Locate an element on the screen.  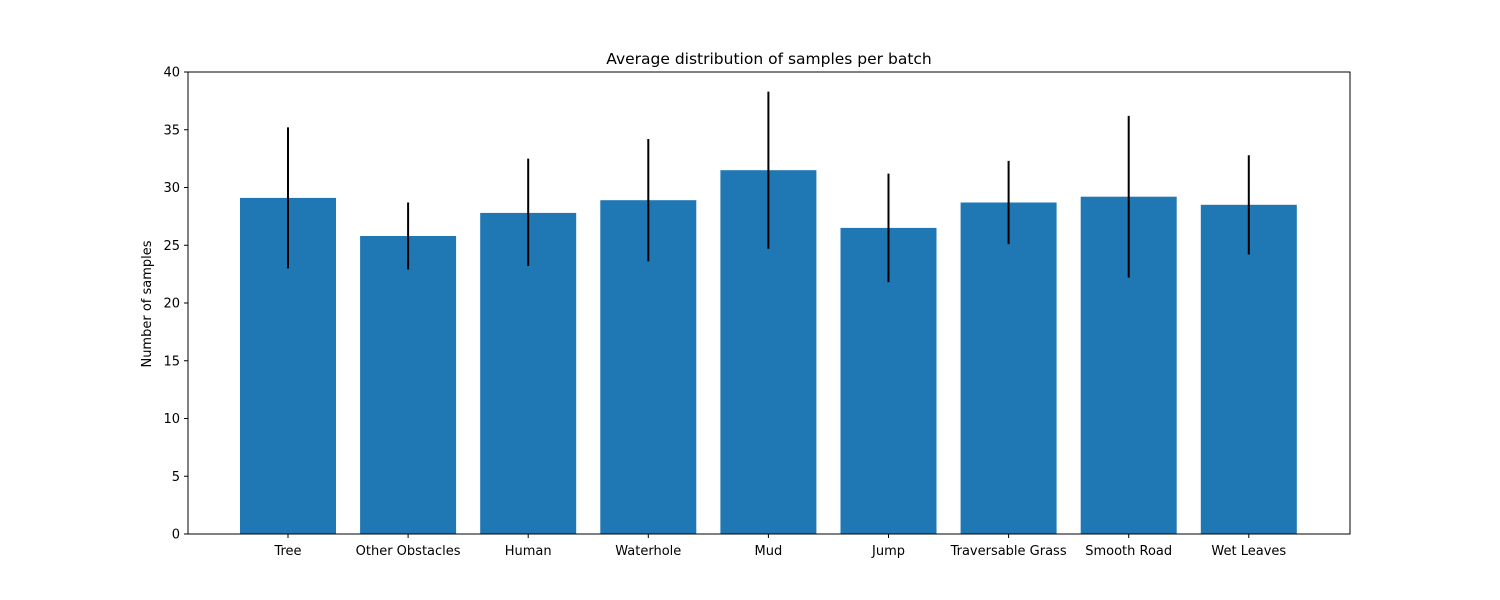
y-tick-label: 15 is located at coordinates (171, 361).